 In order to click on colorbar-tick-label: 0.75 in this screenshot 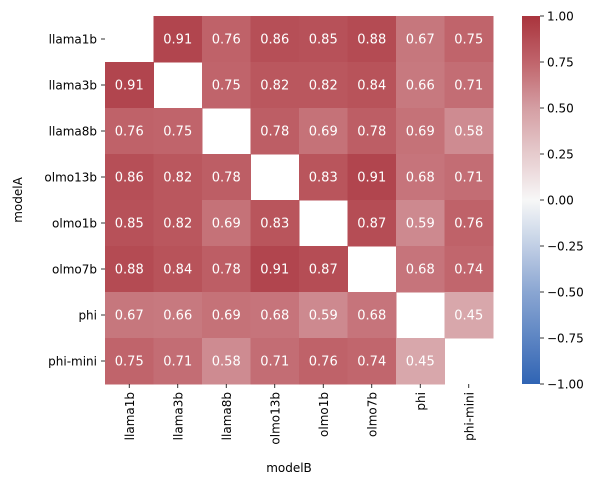, I will do `click(560, 63)`.